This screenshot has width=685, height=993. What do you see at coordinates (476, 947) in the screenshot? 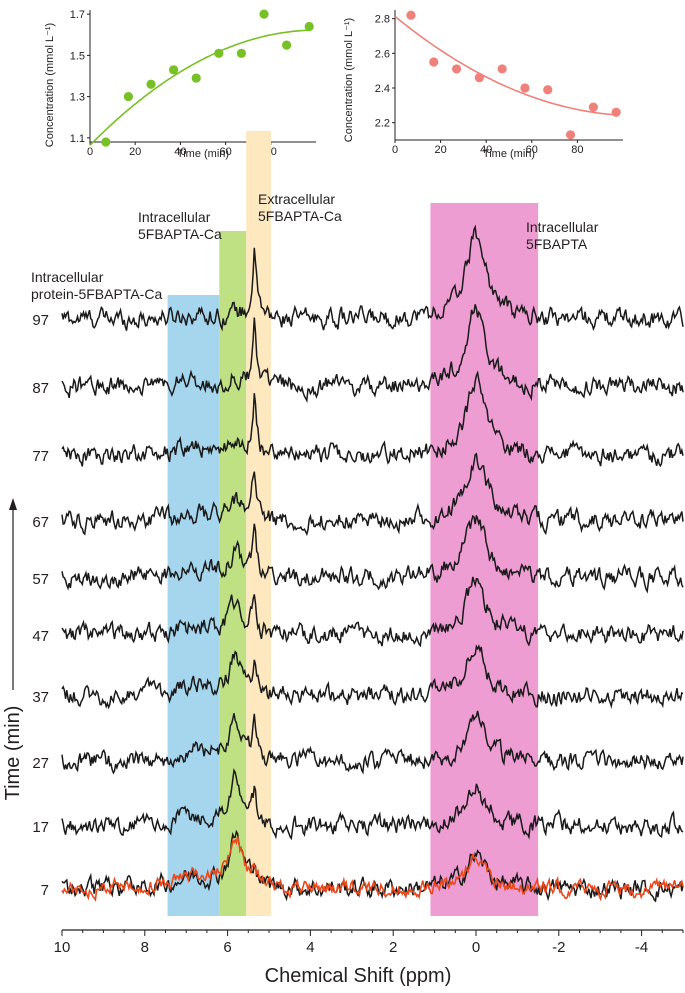
I see `chemical-shift-tick-label: 0` at bounding box center [476, 947].